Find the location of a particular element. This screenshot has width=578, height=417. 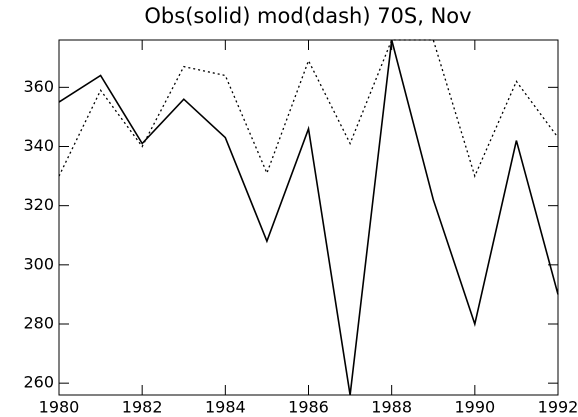

x-tick-label: 1992 is located at coordinates (558, 407).